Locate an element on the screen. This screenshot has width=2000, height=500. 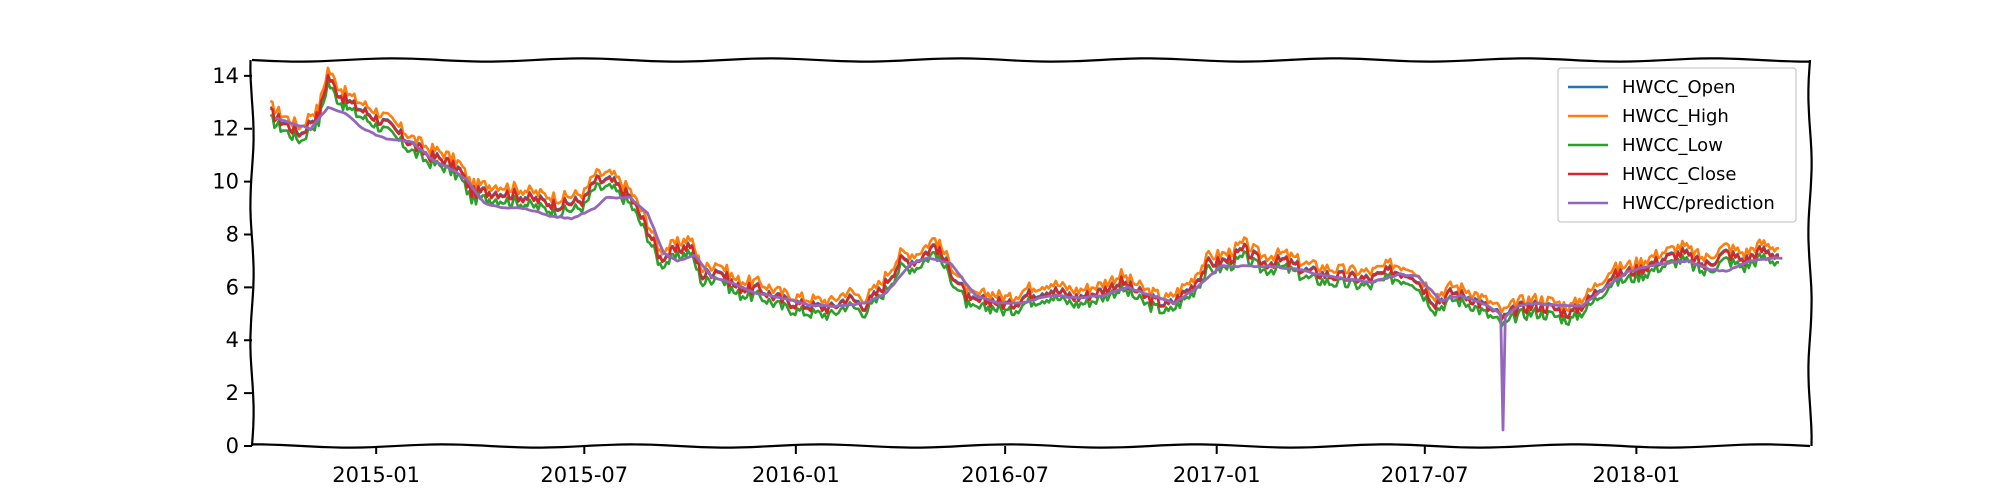
x-tick-label: 2017-01 is located at coordinates (1217, 475).